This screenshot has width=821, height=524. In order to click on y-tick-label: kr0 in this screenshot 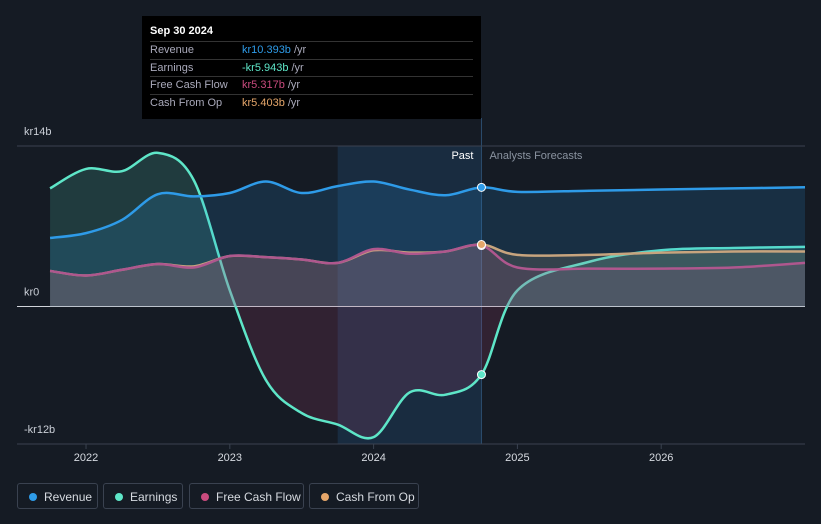, I will do `click(31, 292)`.